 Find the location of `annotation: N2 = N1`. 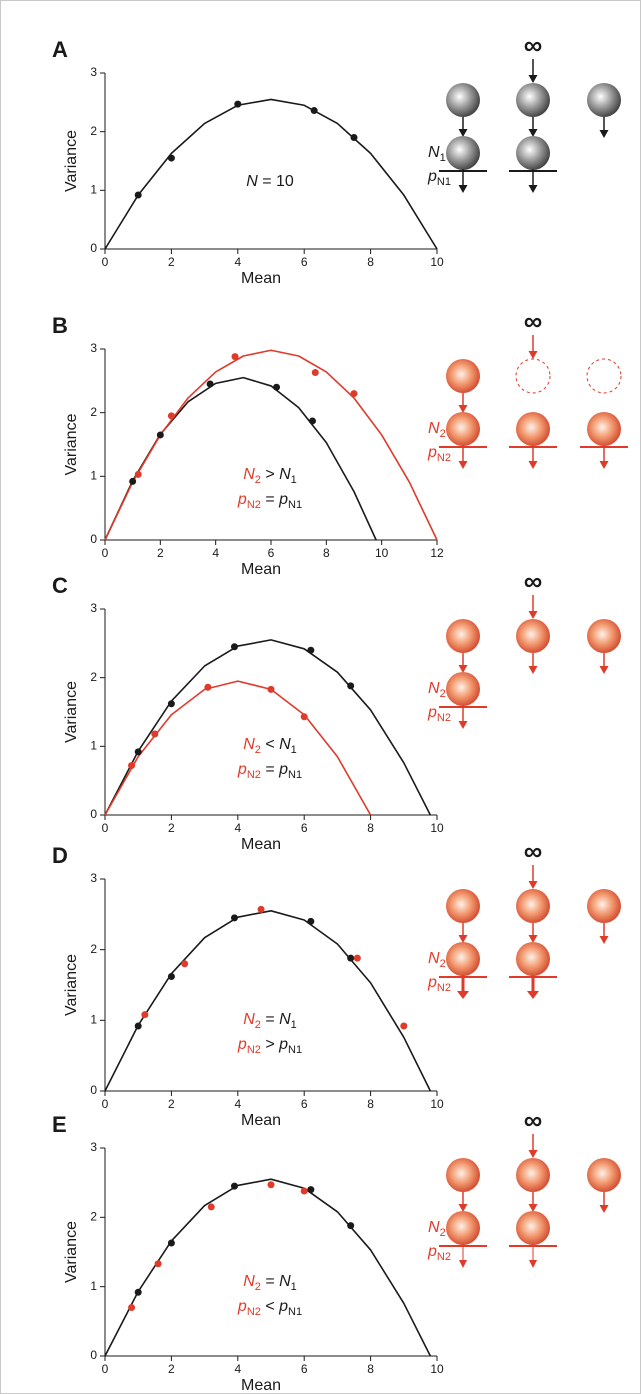

annotation: N2 = N1 is located at coordinates (270, 1021).